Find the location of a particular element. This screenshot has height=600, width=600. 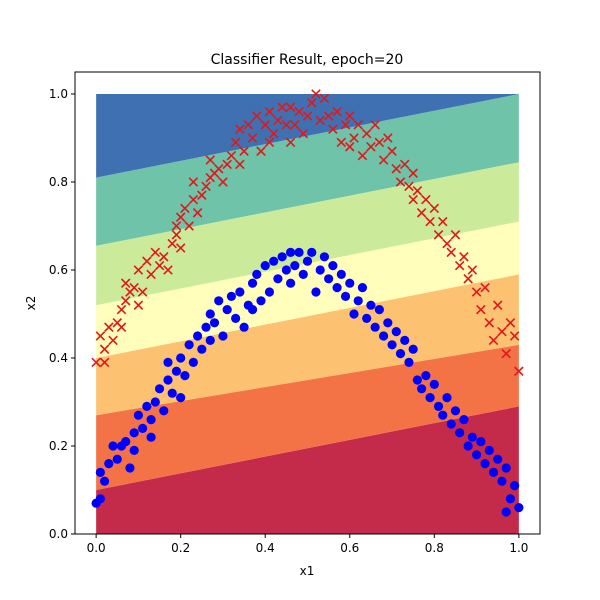

x-tick-label: 0.0 is located at coordinates (96, 548).